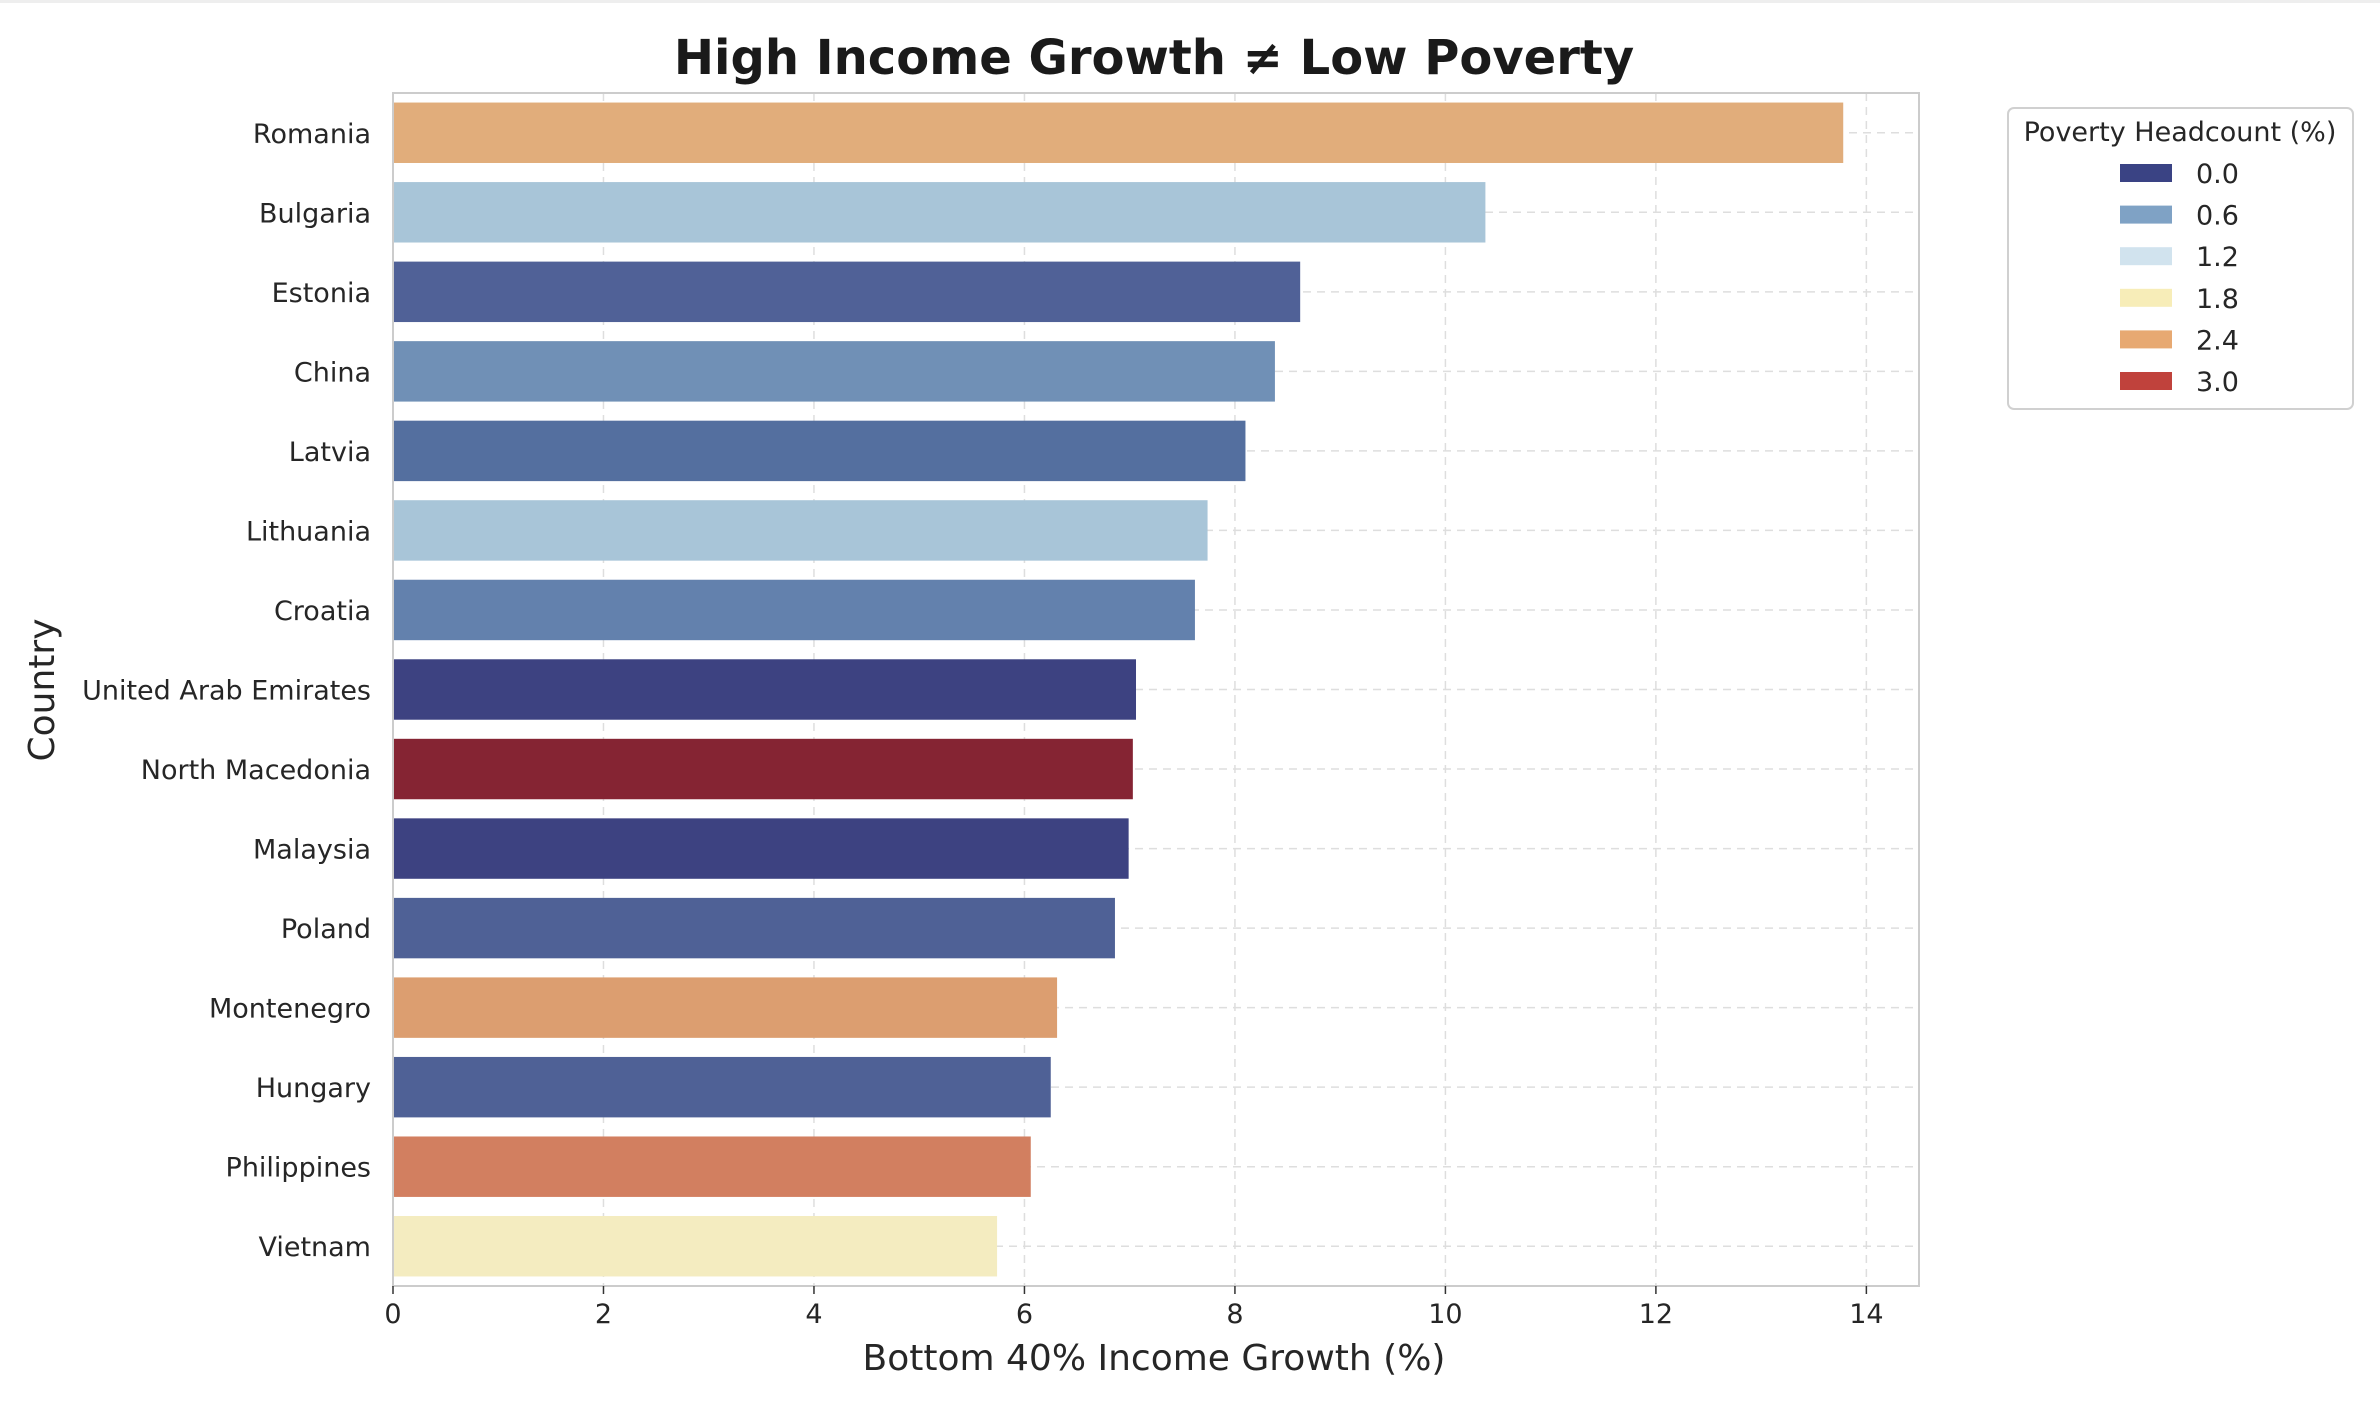 This screenshot has height=1420, width=2380. Describe the element at coordinates (1866, 1314) in the screenshot. I see `x-tick-label: 14` at that location.